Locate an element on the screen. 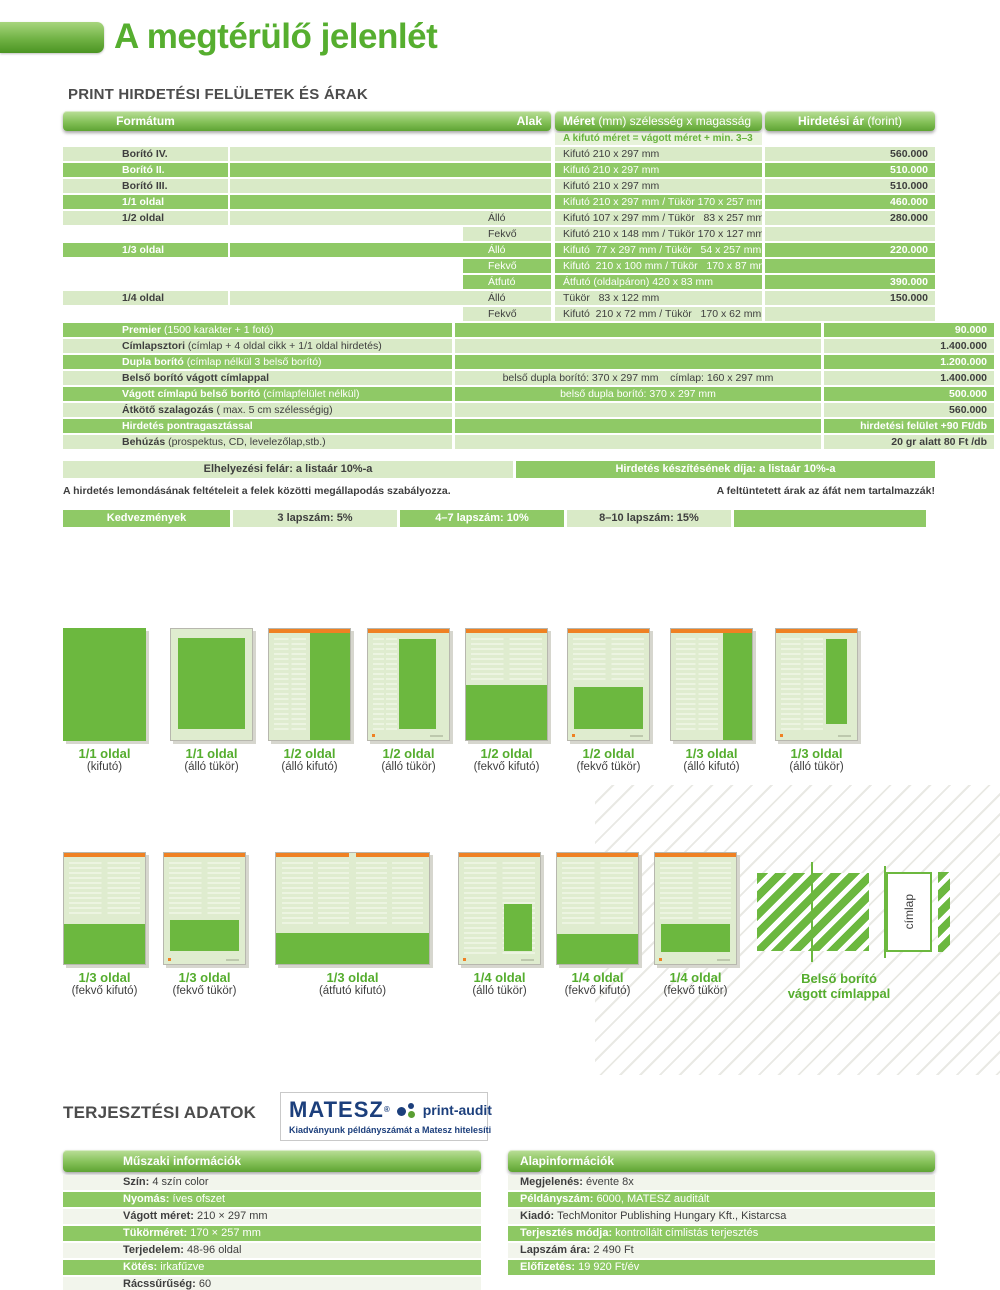  layout-diagram: 1/2 oldal (álló kifutó) is located at coordinates (309, 700).